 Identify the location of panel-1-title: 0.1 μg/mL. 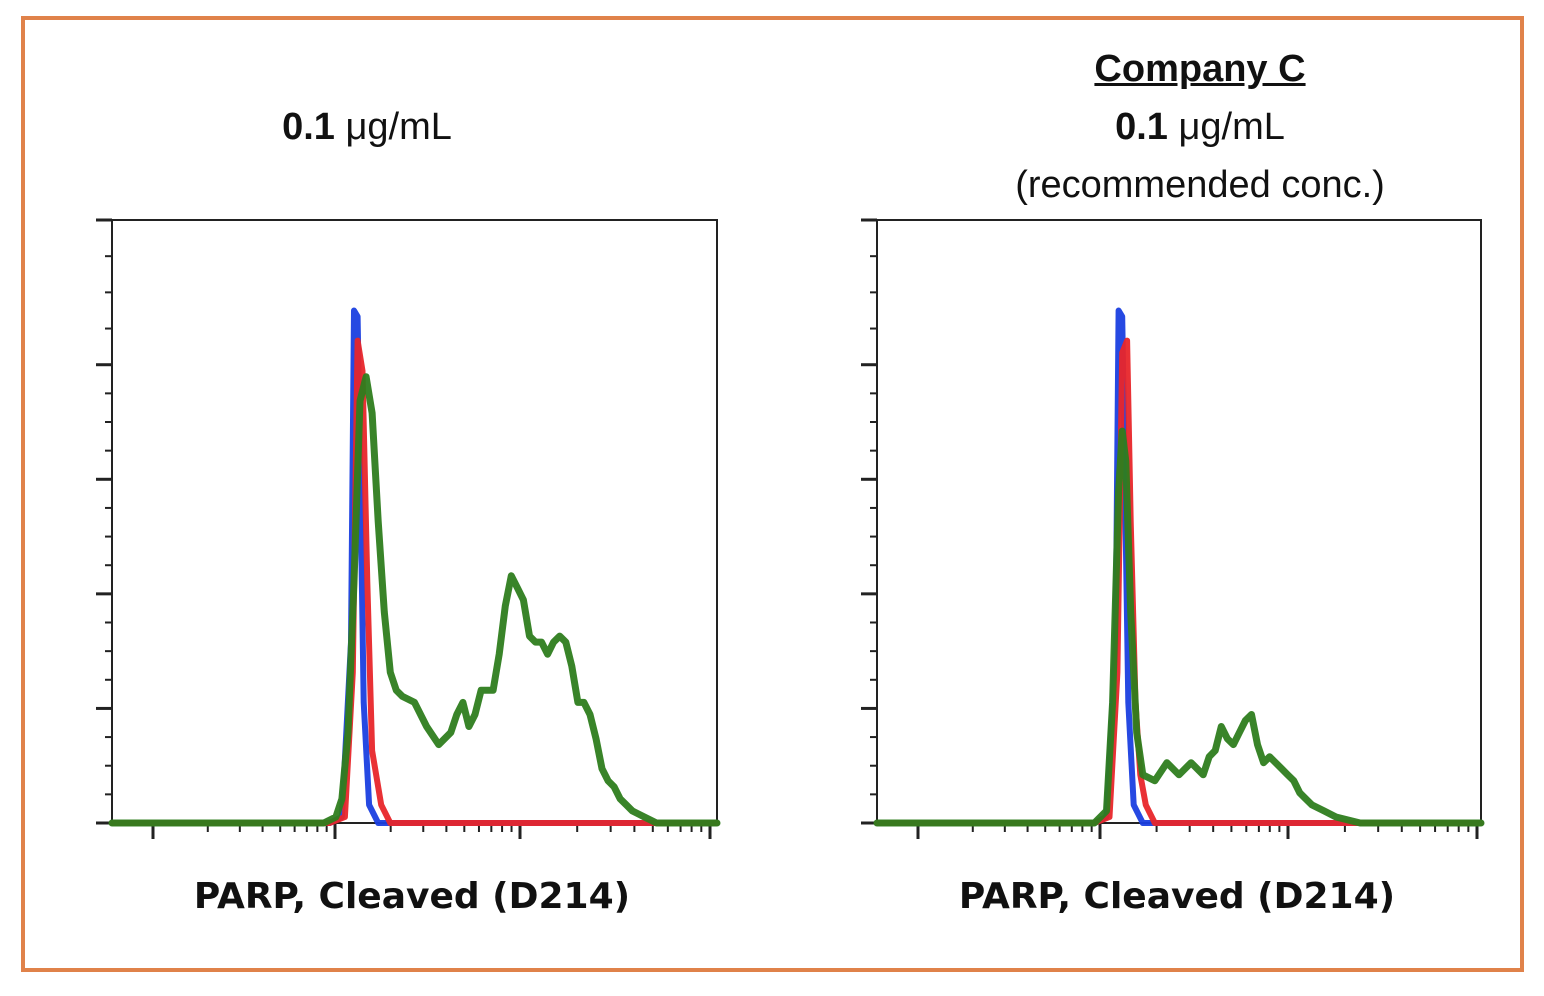
(367, 127).